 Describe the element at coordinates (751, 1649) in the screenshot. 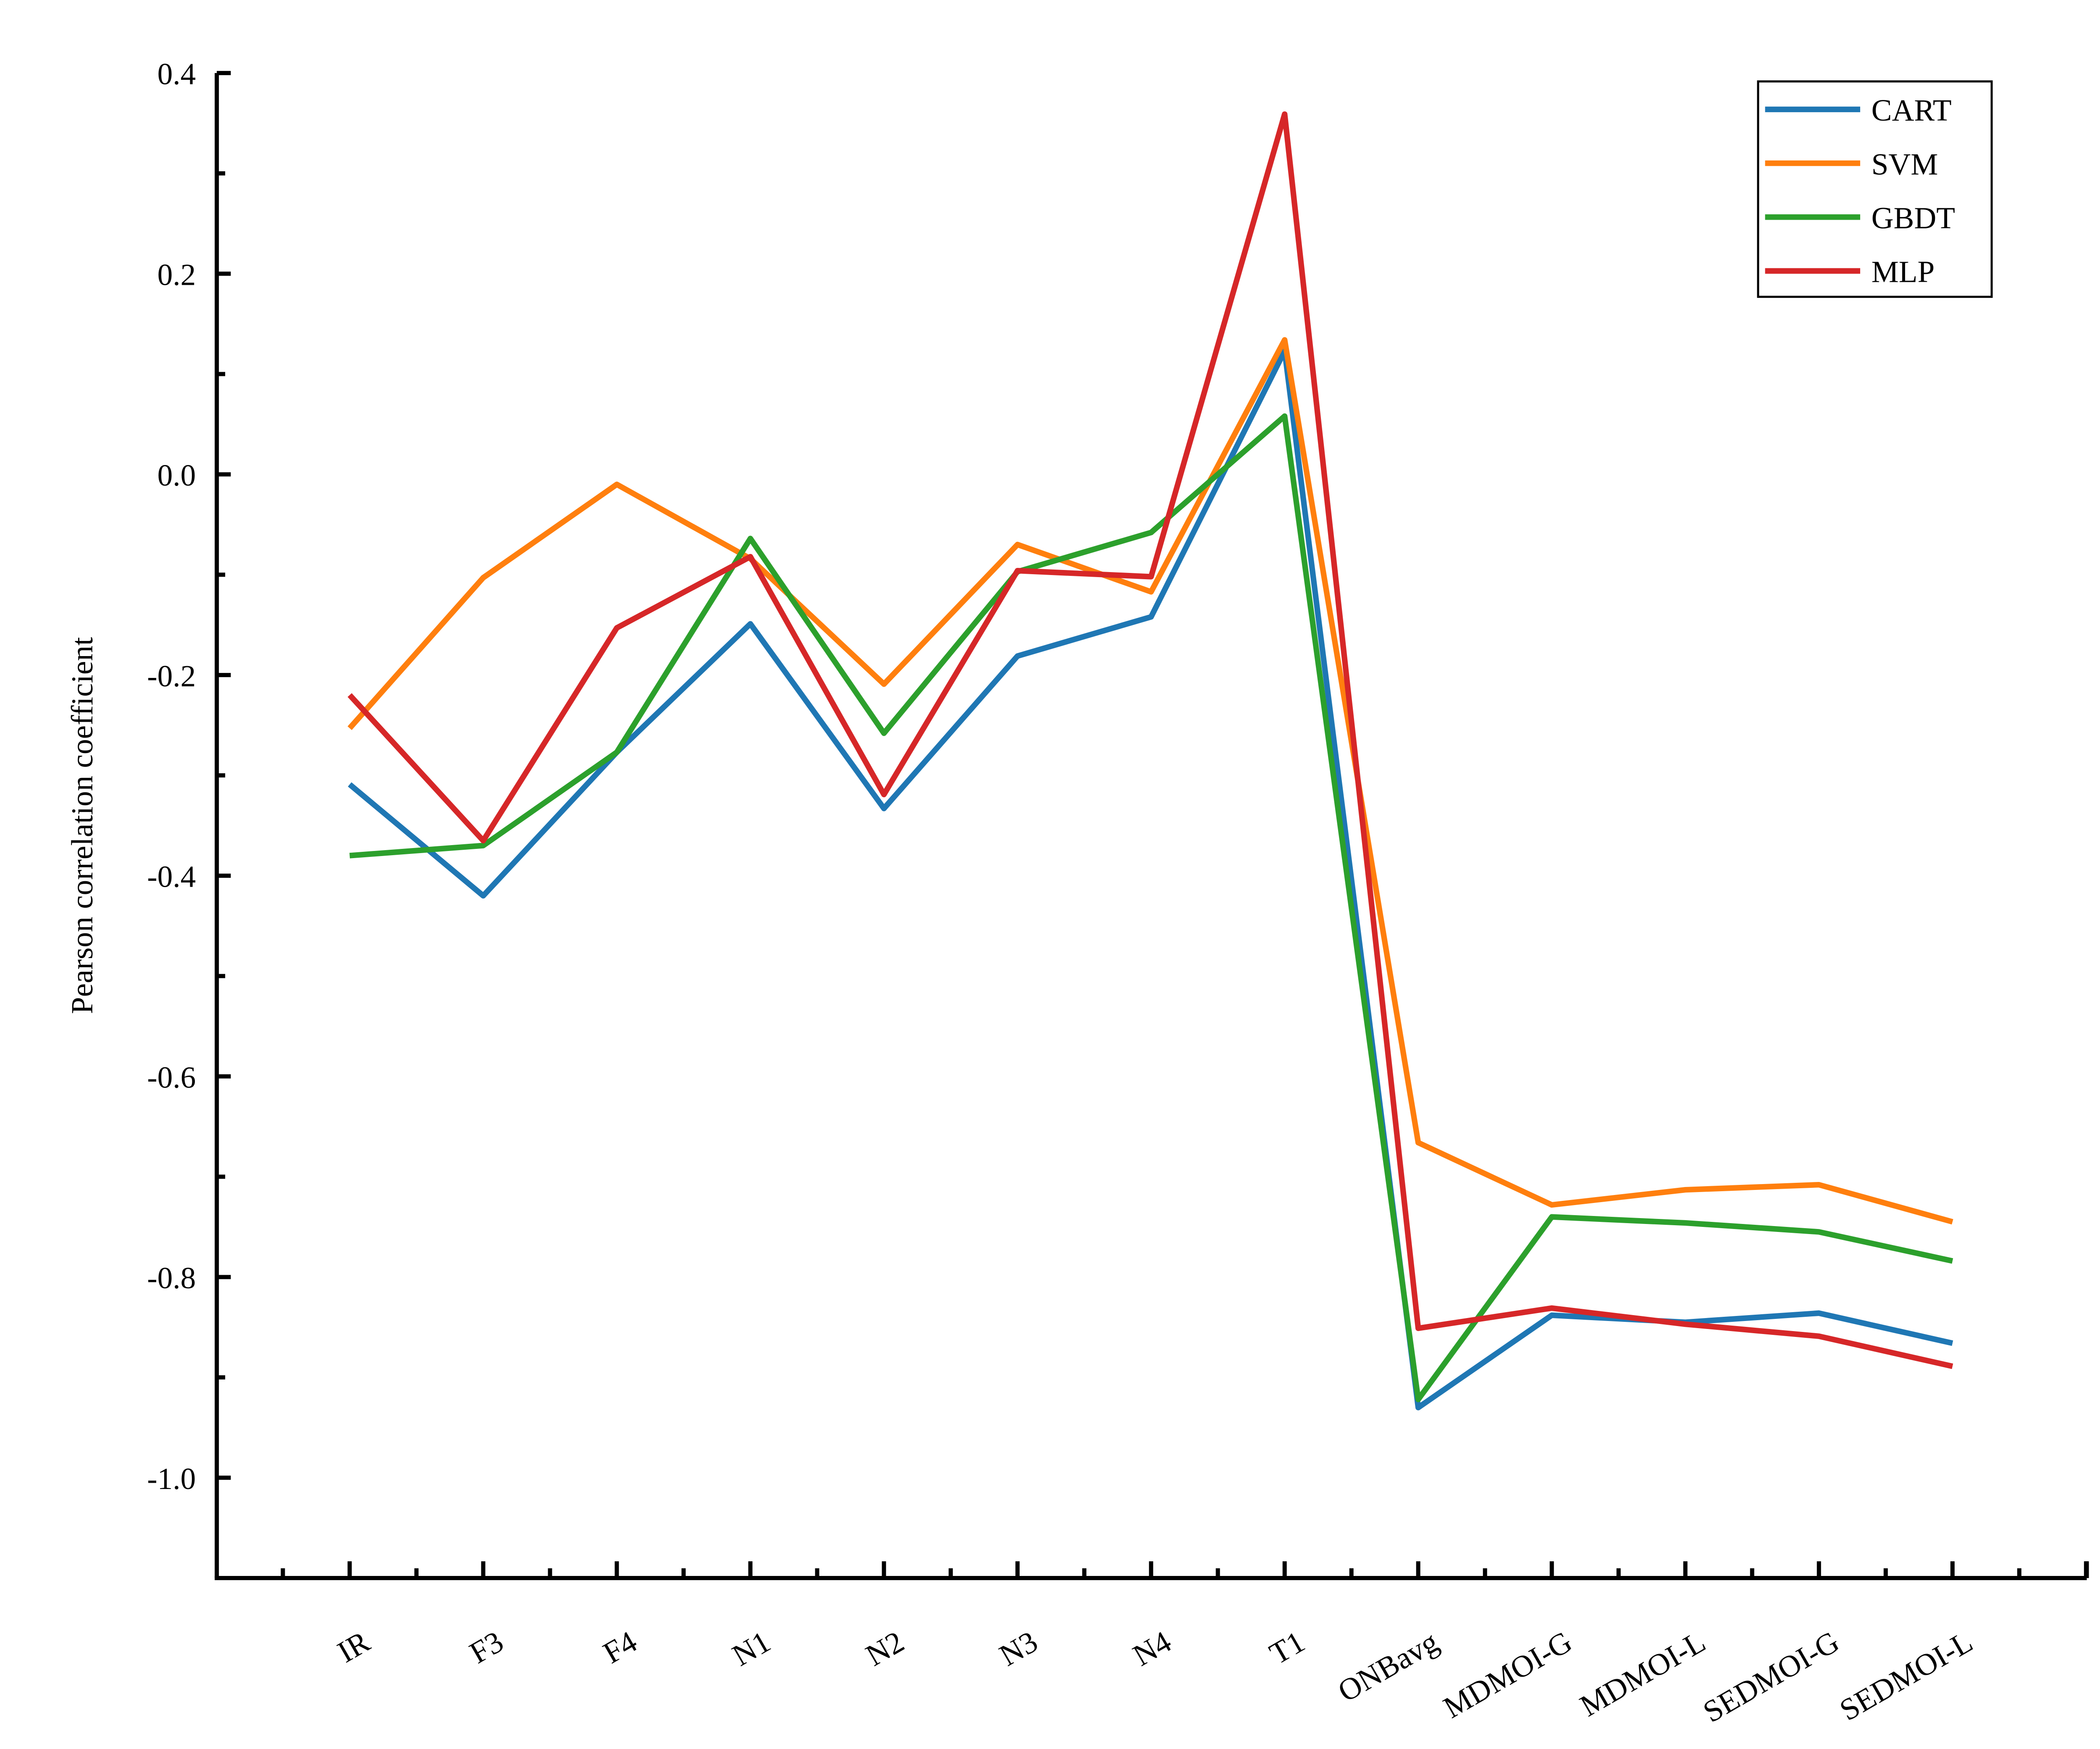

I see `x-tick-label: N1` at that location.